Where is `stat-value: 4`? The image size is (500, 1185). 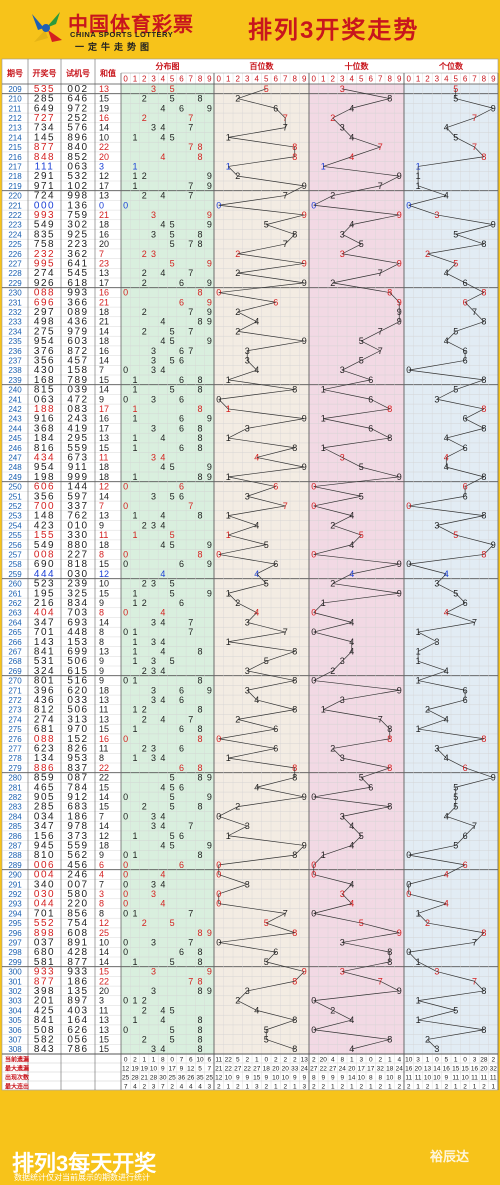
stat-value: 4 is located at coordinates (333, 1059).